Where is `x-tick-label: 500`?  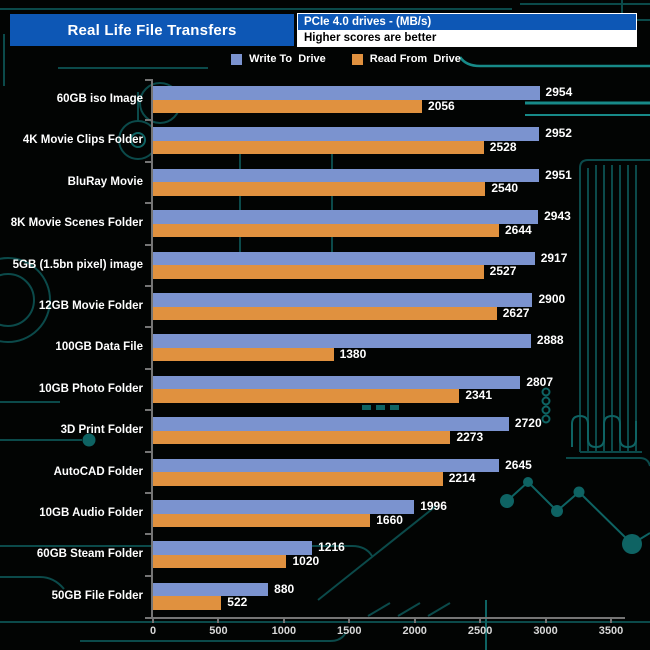 x-tick-label: 500 is located at coordinates (218, 631).